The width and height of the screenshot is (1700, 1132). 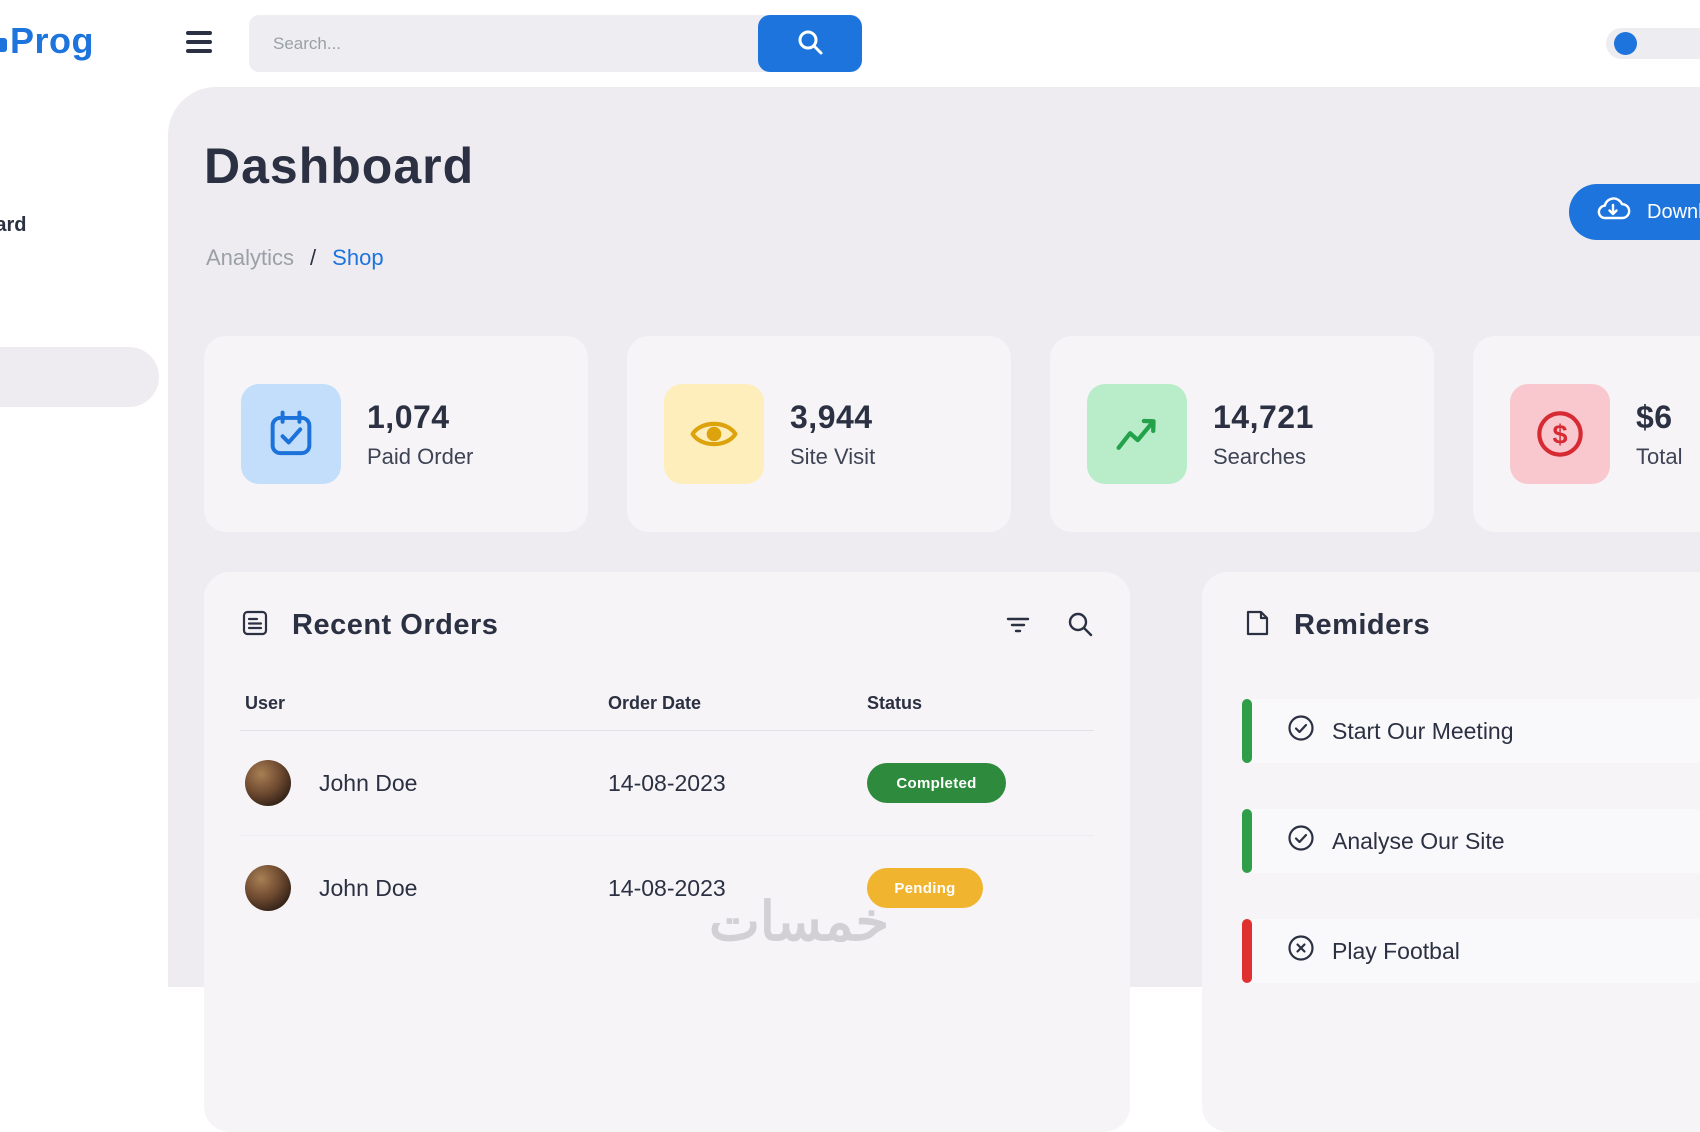 I want to click on chart-line-icon, so click(x=1137, y=434).